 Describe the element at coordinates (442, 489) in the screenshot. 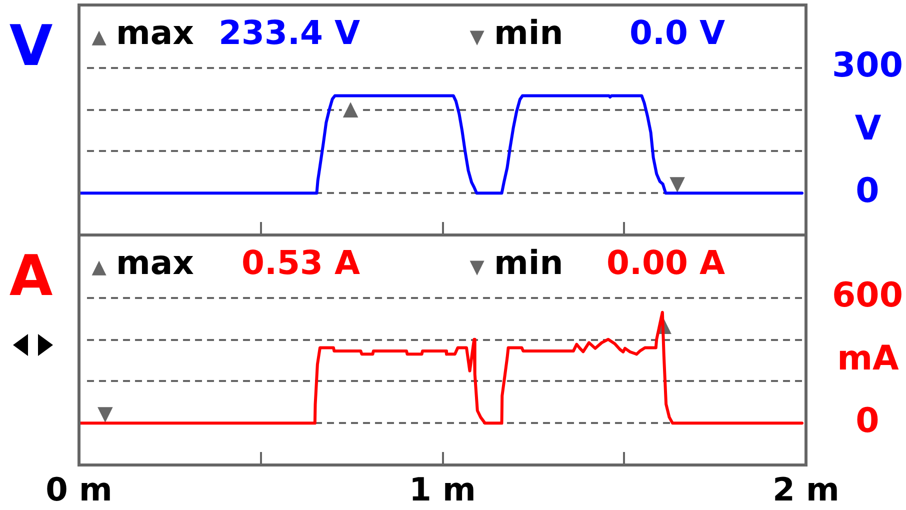

I see `x-tick-label: 1 m` at that location.